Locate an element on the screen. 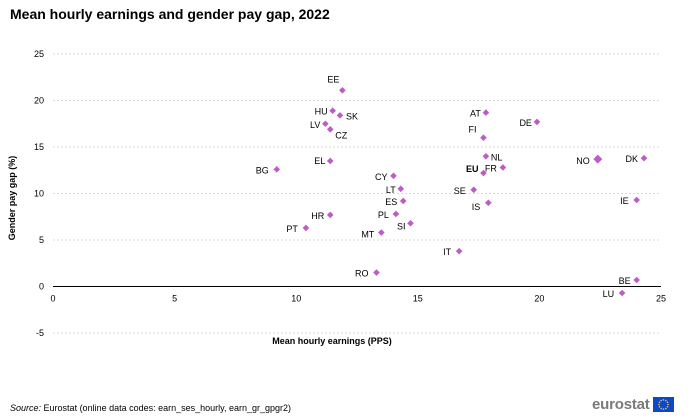 Image resolution: width=700 pixels, height=419 pixels. data-label-dk: DK is located at coordinates (631, 159).